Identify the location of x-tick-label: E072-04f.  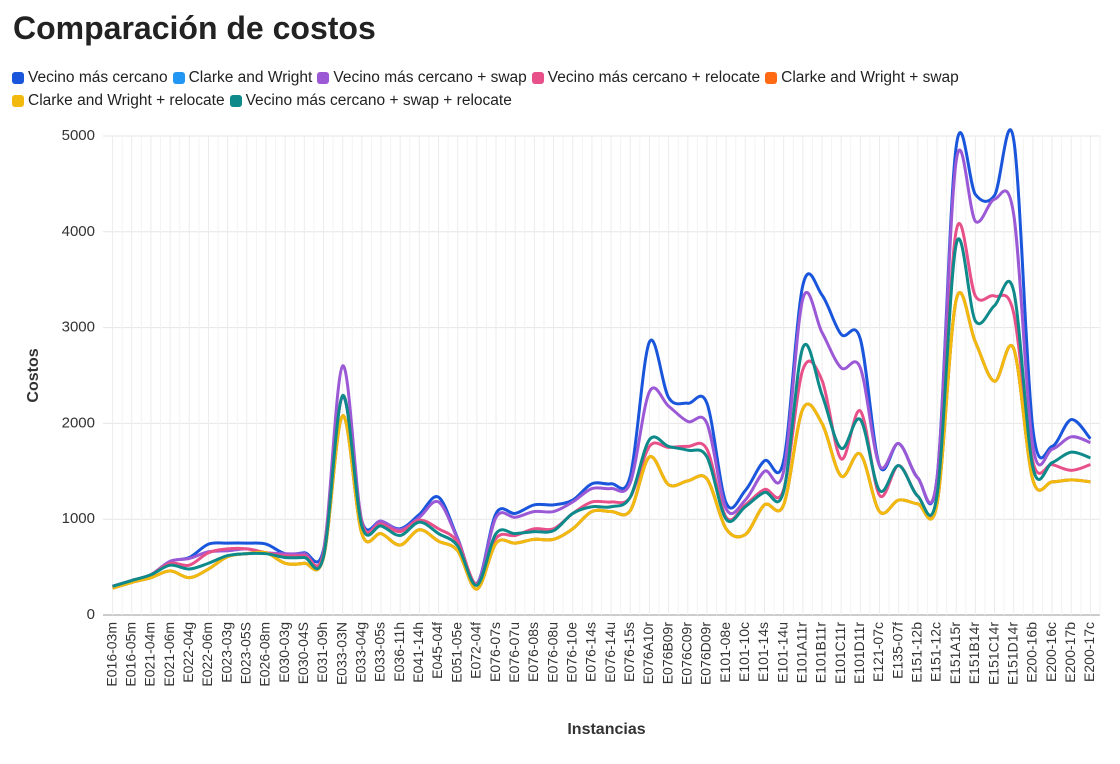
(476, 650).